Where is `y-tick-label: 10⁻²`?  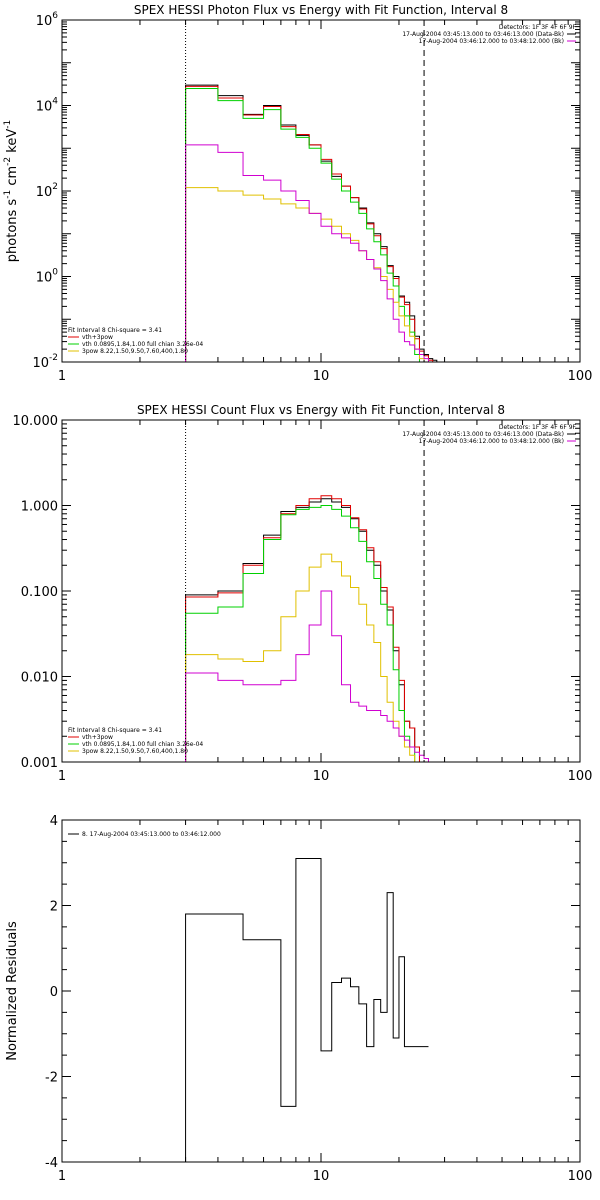
y-tick-label: 10⁻² is located at coordinates (45, 362).